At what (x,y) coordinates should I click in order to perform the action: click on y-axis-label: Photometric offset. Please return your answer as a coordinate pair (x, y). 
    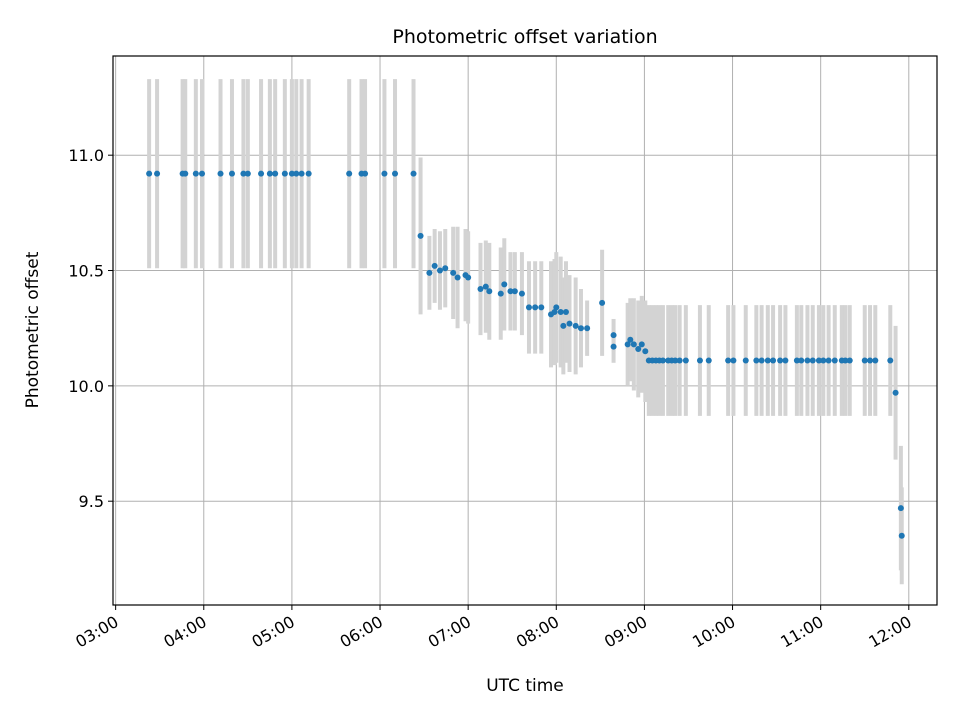
    Looking at the image, I should click on (33, 329).